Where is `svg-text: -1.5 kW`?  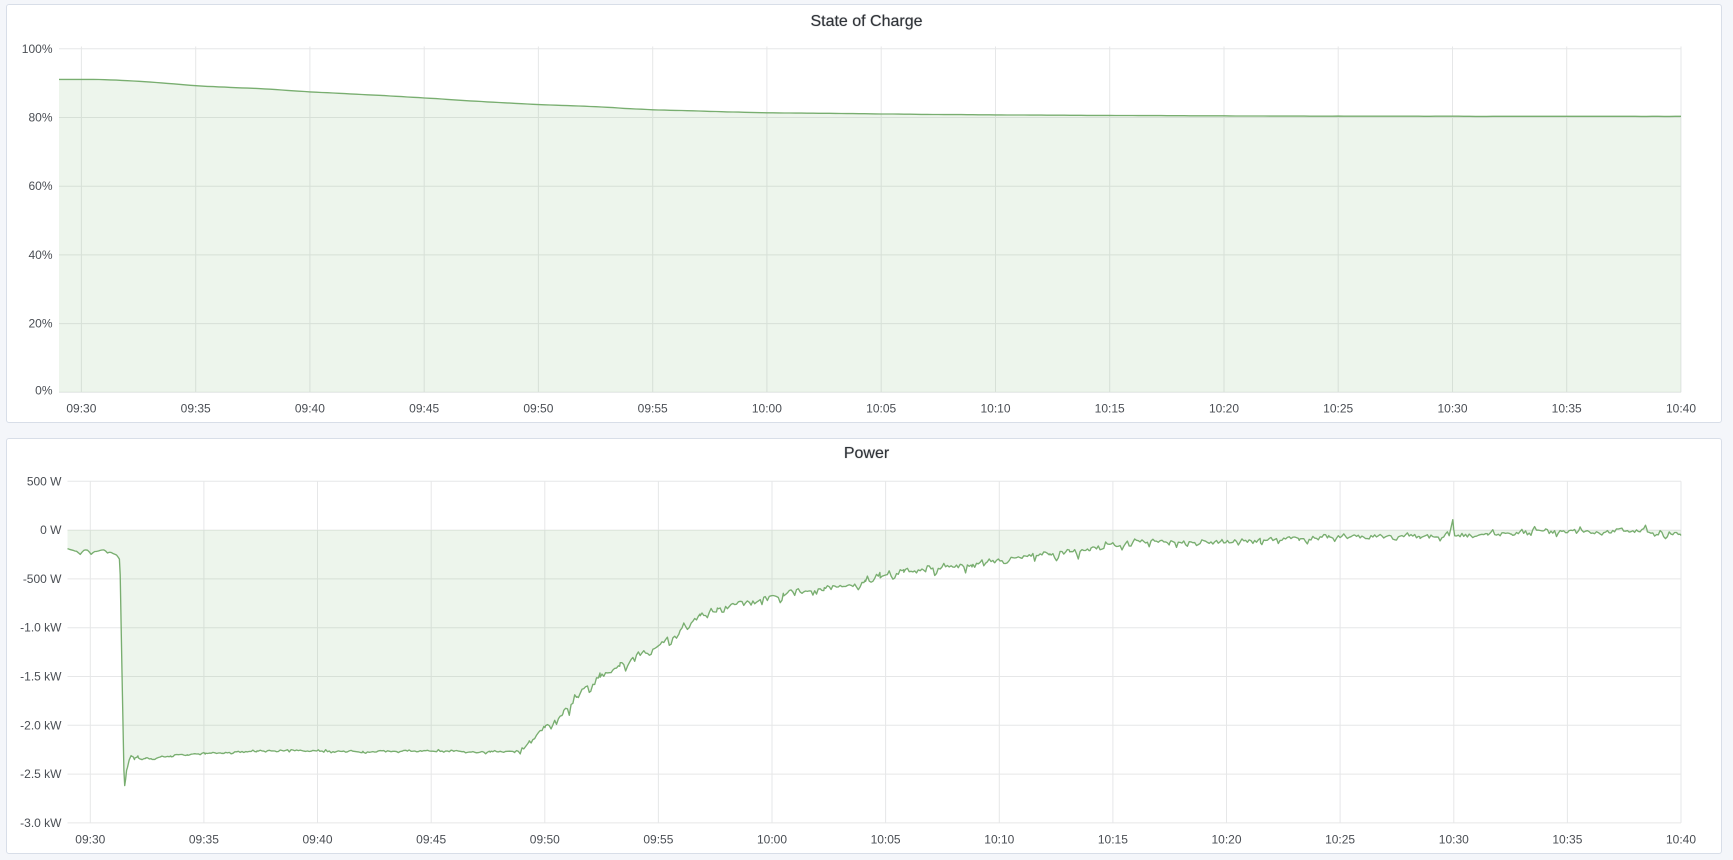 svg-text: -1.5 kW is located at coordinates (41, 677).